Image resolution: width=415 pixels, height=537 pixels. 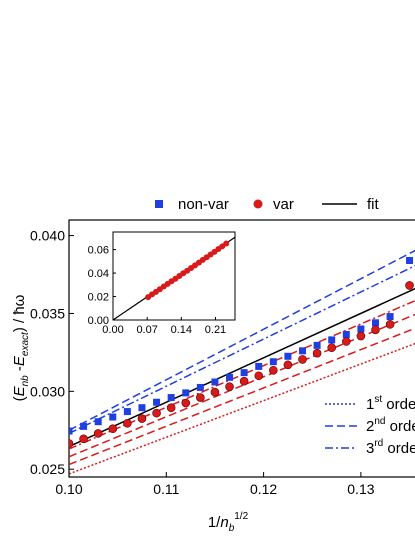 What do you see at coordinates (166, 489) in the screenshot?
I see `x-tick-label: 0.11` at bounding box center [166, 489].